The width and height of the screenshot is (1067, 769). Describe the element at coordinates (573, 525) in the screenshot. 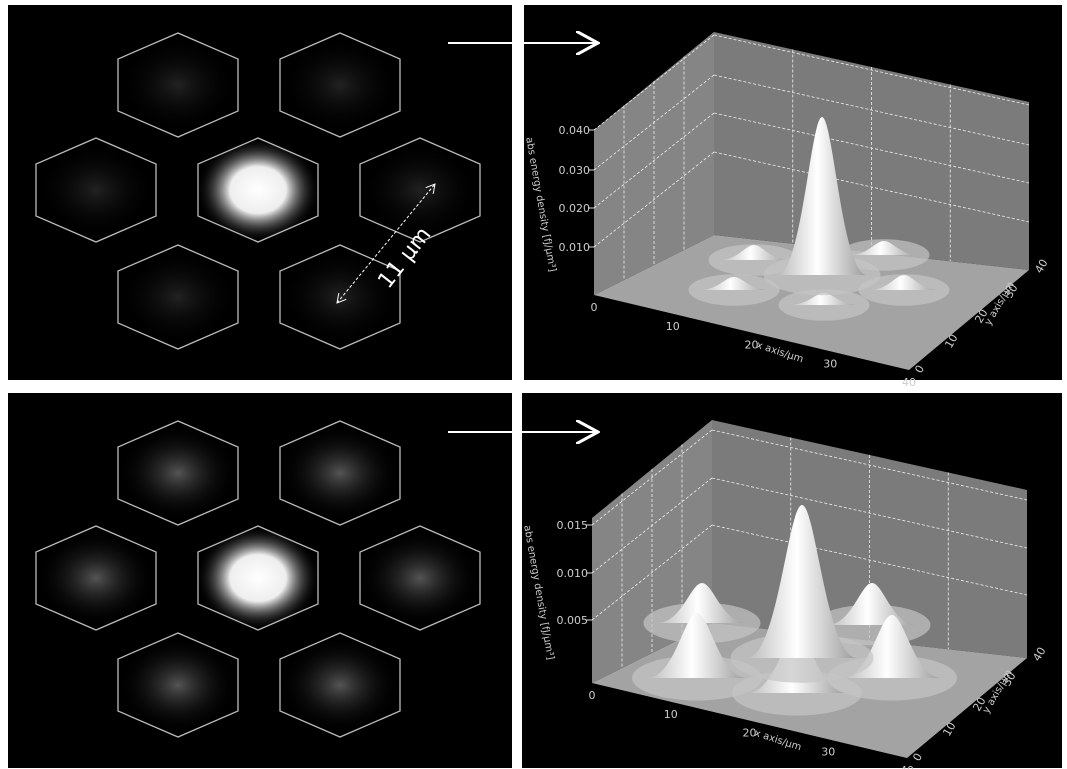

I see `z-tick-label: 0.015` at that location.